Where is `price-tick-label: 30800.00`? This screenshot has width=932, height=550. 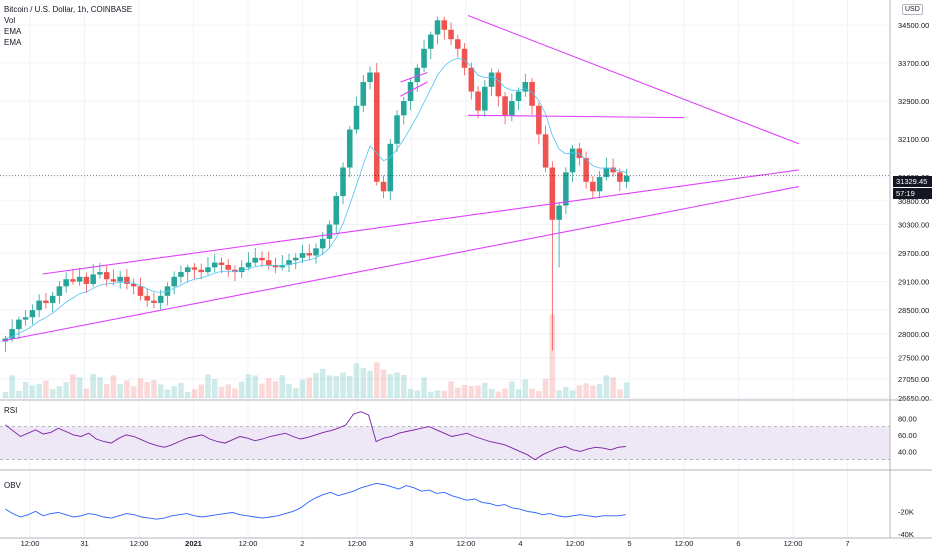 price-tick-label: 30800.00 is located at coordinates (913, 201).